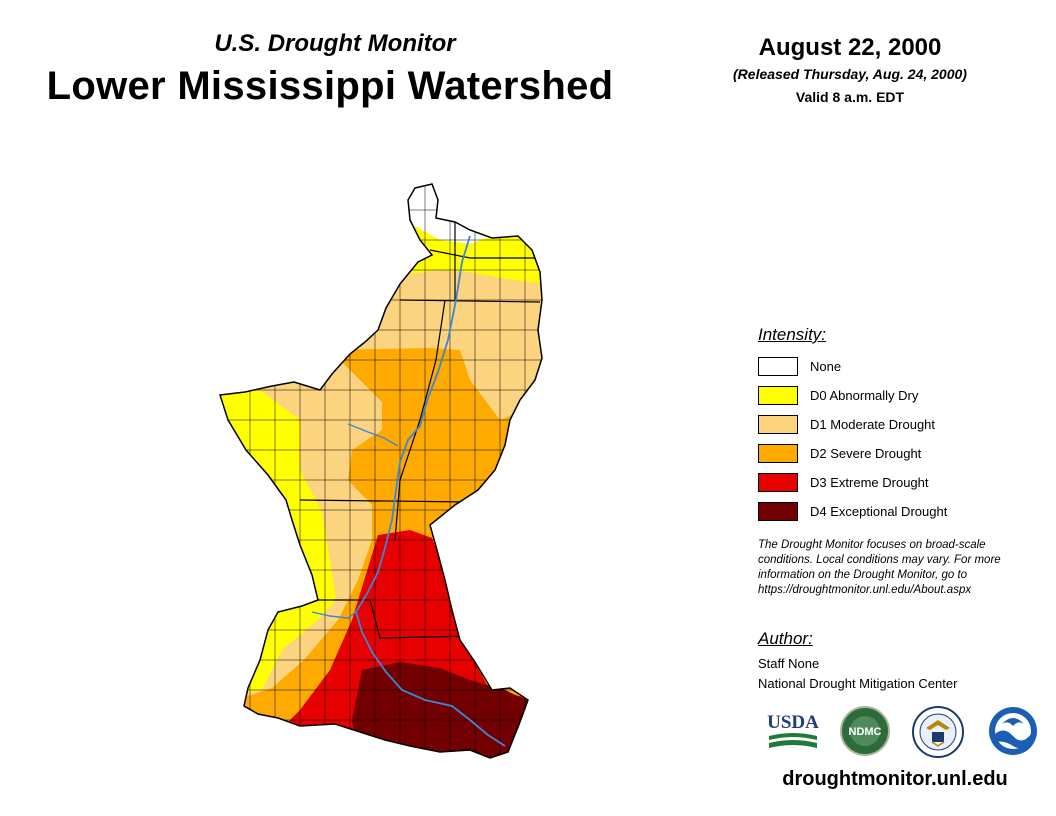 This screenshot has height=816, width=1056. Describe the element at coordinates (778, 395) in the screenshot. I see `legend-swatch-d0` at that location.